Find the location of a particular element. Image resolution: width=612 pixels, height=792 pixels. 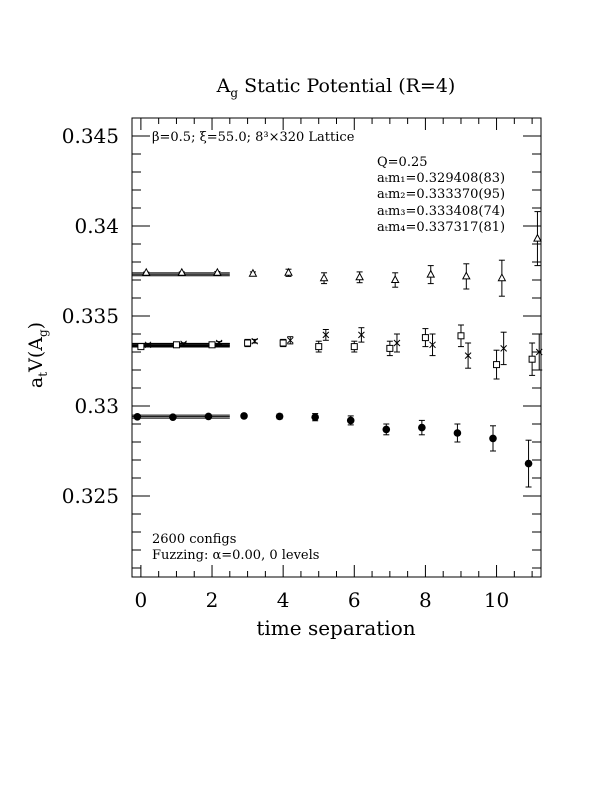

x-tick-label: 8 is located at coordinates (425, 600).